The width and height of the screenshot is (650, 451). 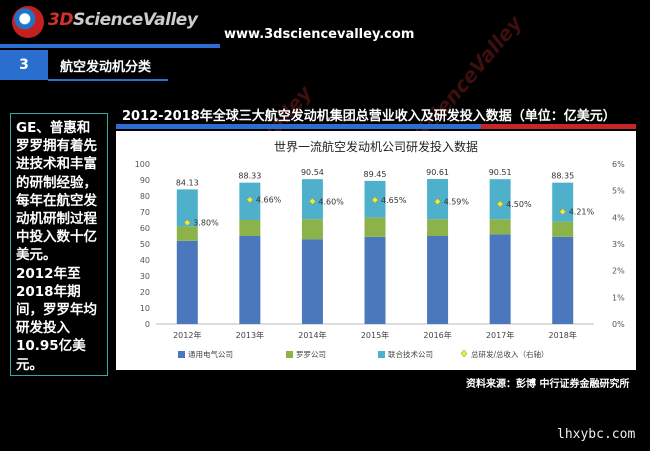 What do you see at coordinates (145, 228) in the screenshot?
I see `y-tick-label: 60` at bounding box center [145, 228].